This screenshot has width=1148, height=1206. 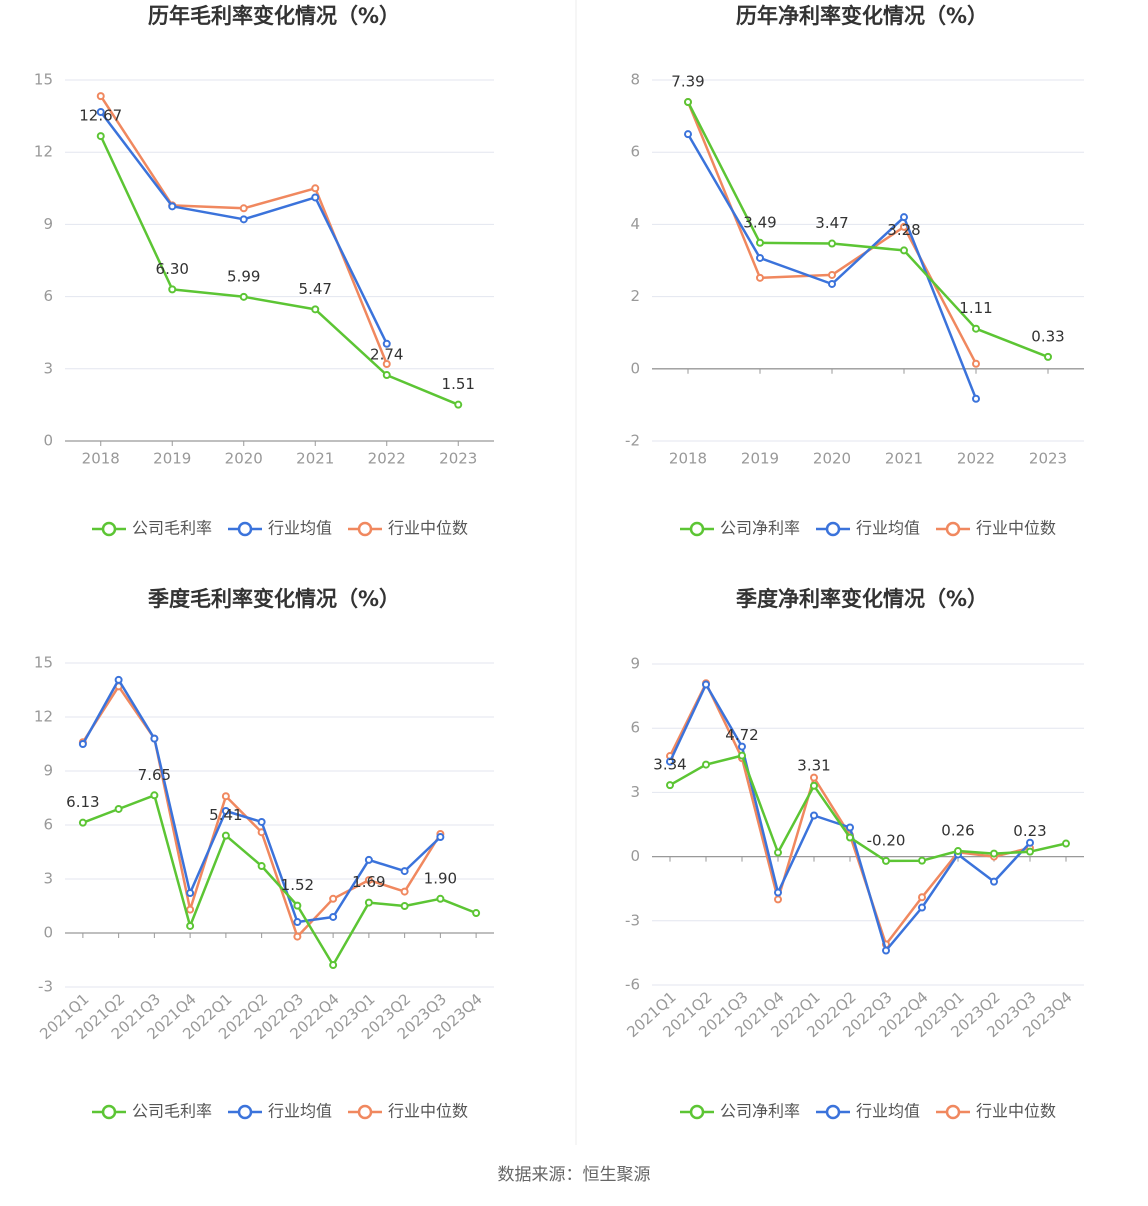 What do you see at coordinates (635, 80) in the screenshot?
I see `y-tick-label: 8` at bounding box center [635, 80].